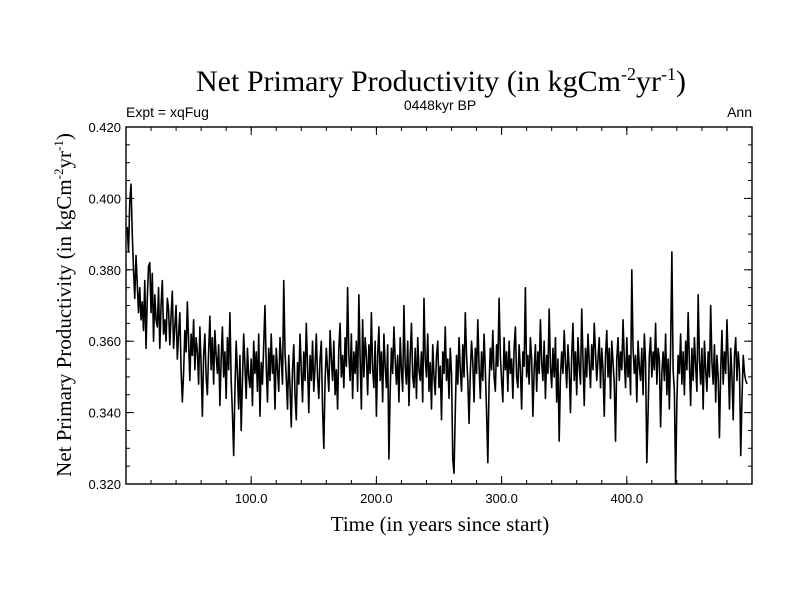 The height and width of the screenshot is (600, 800). I want to click on y-tick-label: 0.400, so click(104, 198).